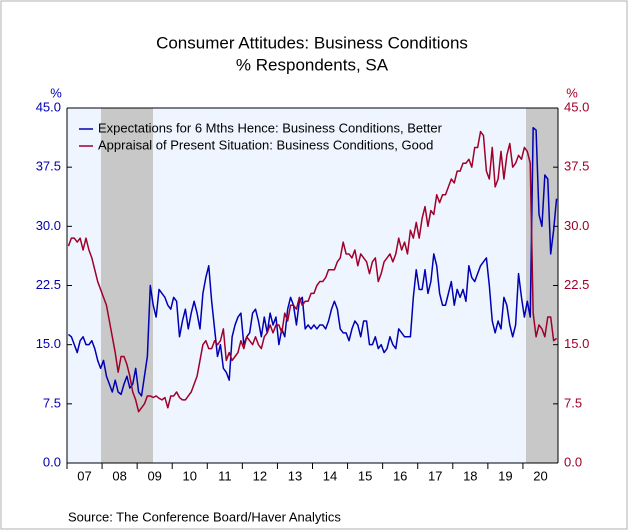 This screenshot has height=530, width=628. I want to click on y2-tick-label: 37.5, so click(576, 166).